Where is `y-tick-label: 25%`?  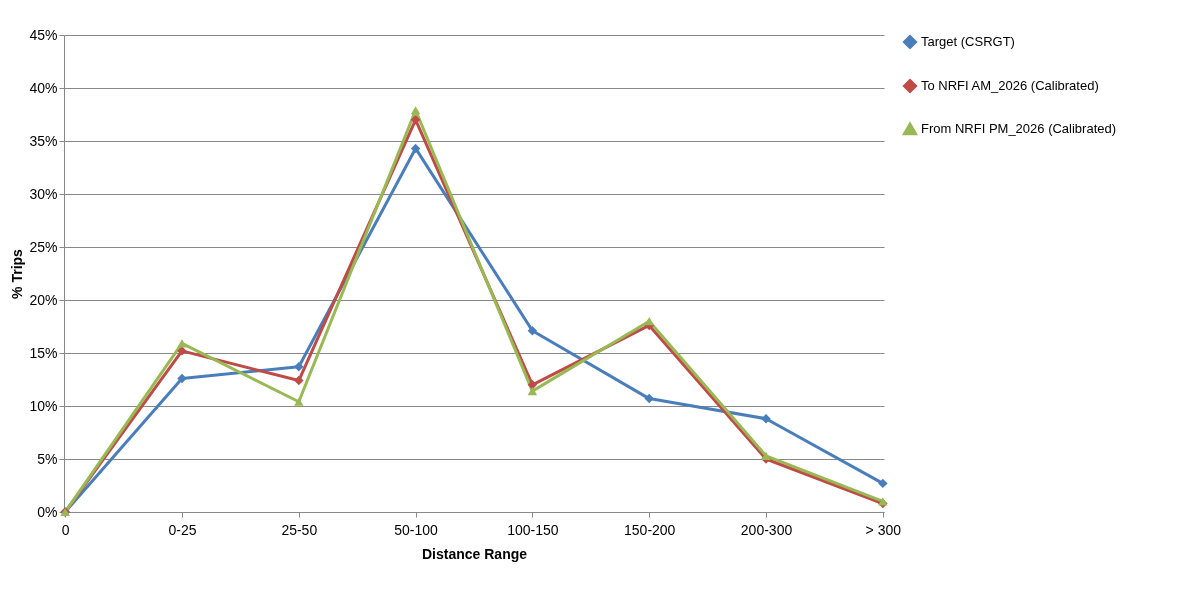 y-tick-label: 25% is located at coordinates (43, 246).